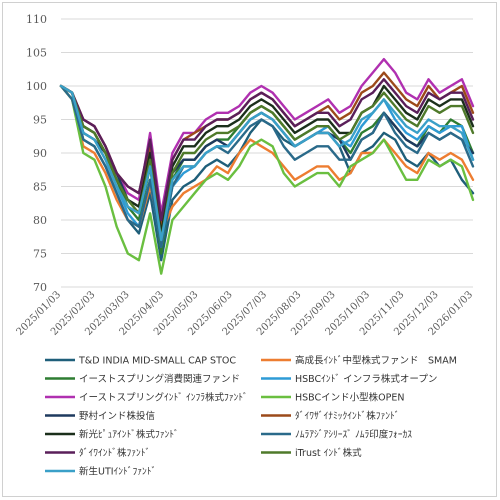 The height and width of the screenshot is (500, 500). What do you see at coordinates (159, 379) in the screenshot?
I see `legend-label: イーストスプリング消費関連ファンド` at bounding box center [159, 379].